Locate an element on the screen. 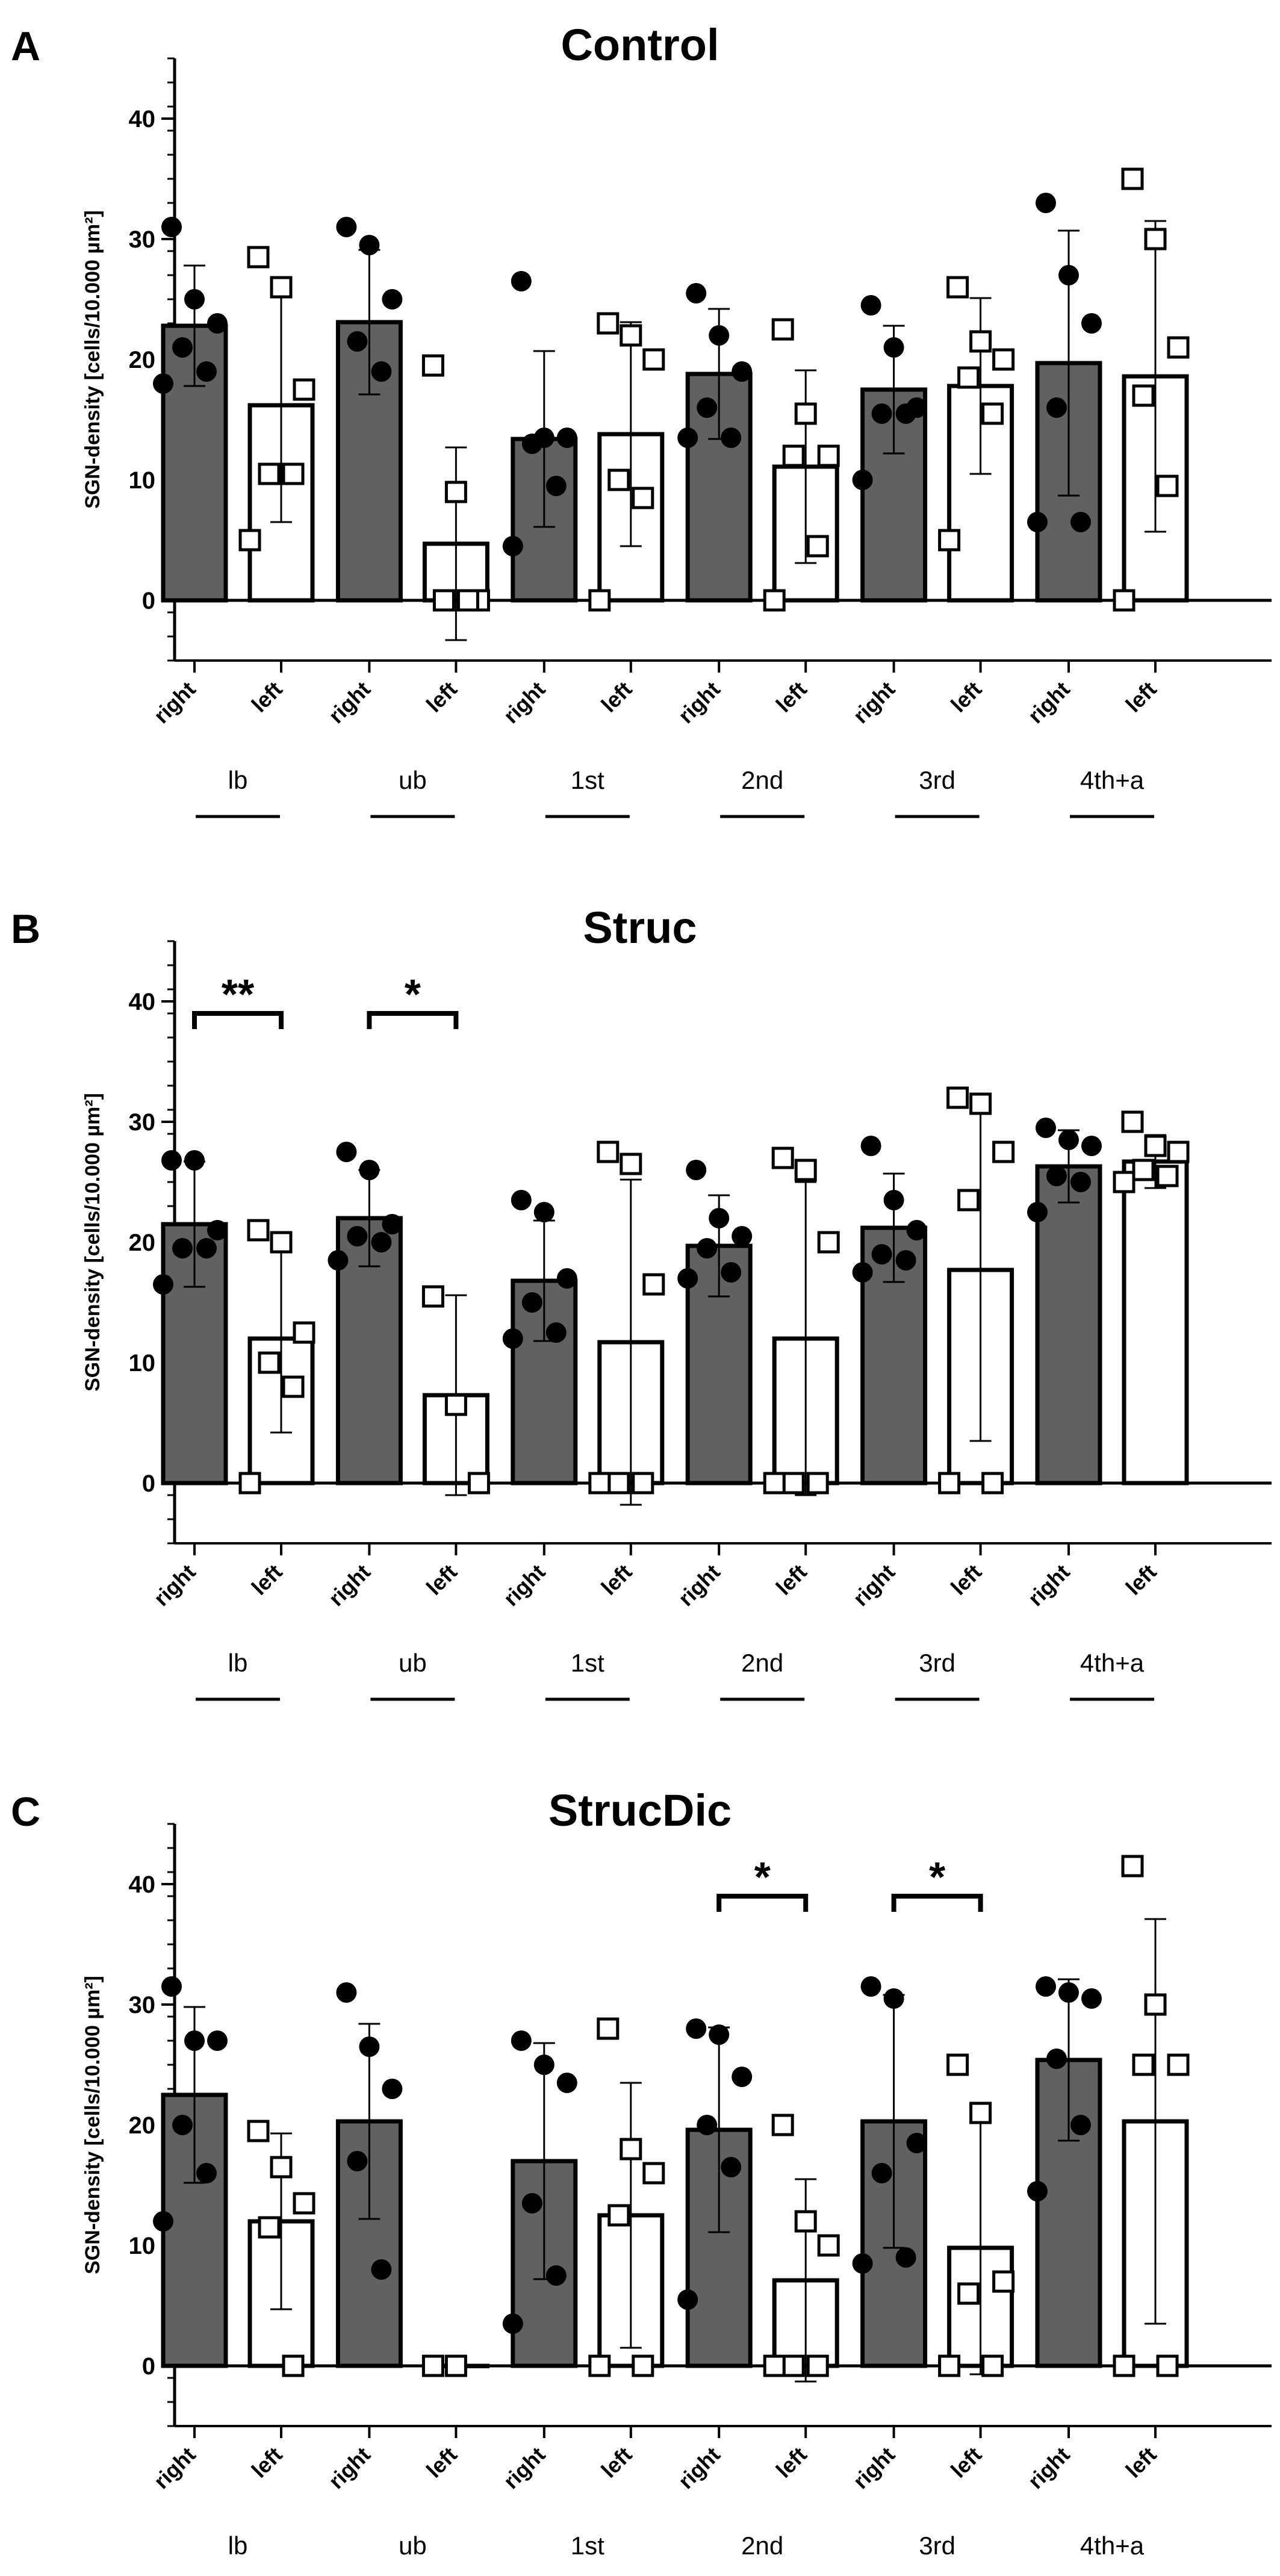 This screenshot has height=2576, width=1280. group-label: 3rd is located at coordinates (937, 2546).